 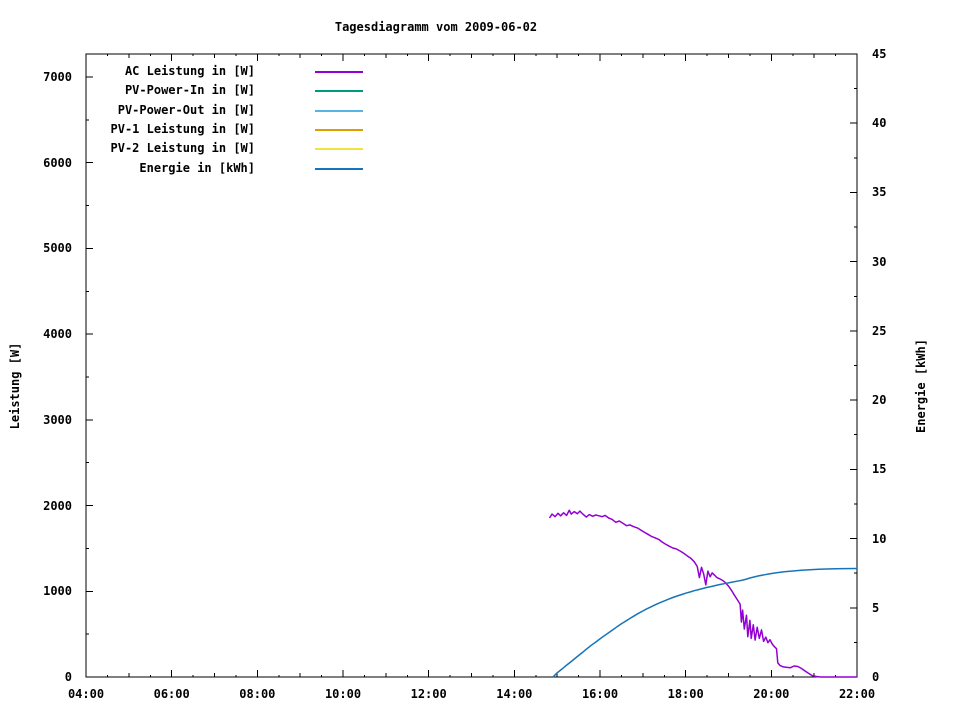 What do you see at coordinates (57, 162) in the screenshot?
I see `y-left-tick-label: 6000` at bounding box center [57, 162].